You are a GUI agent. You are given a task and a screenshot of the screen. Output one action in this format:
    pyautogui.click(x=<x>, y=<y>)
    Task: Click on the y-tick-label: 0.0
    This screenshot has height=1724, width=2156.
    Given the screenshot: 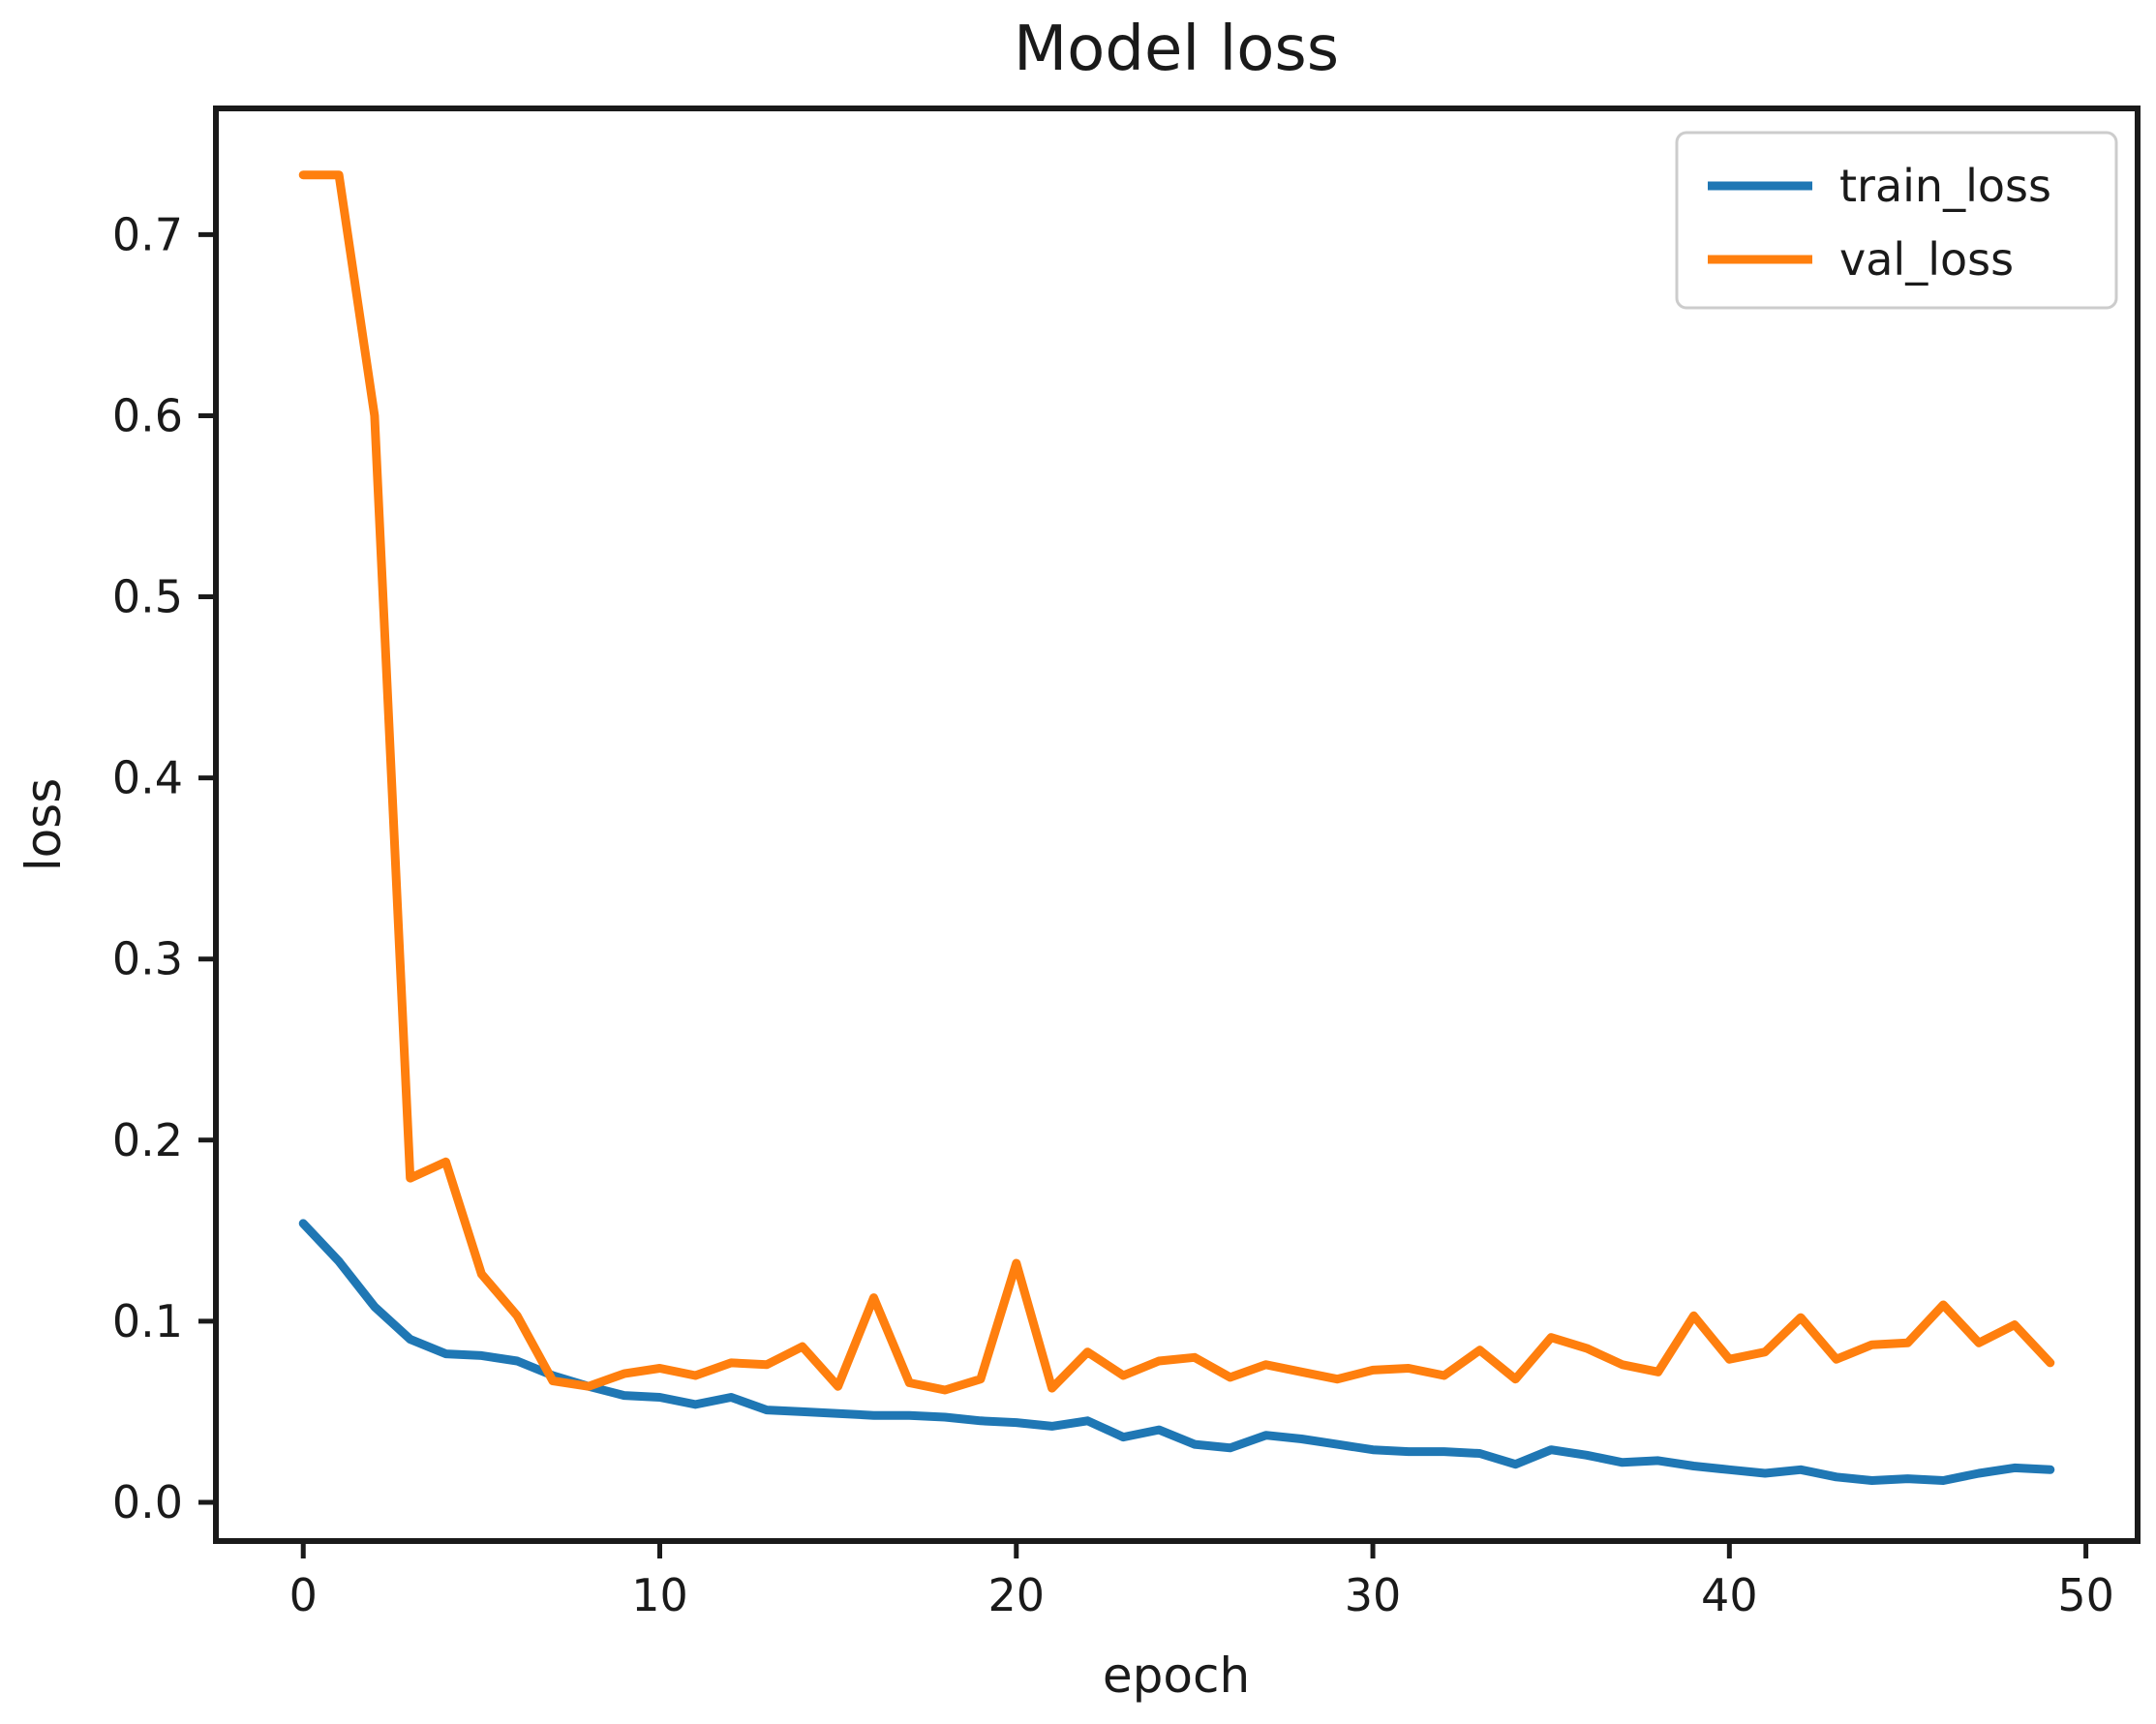 What is the action you would take?
    pyautogui.click(x=148, y=1502)
    